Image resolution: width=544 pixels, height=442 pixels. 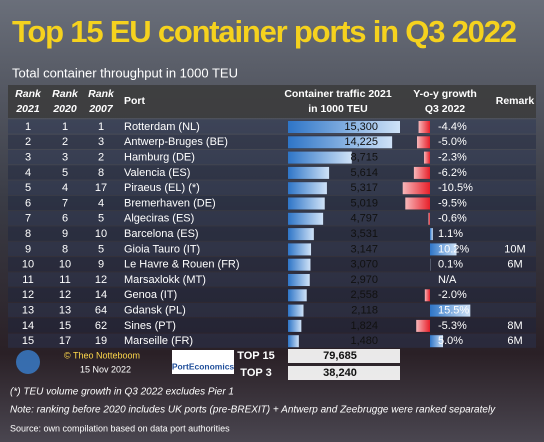 I want to click on traffic-value: 2,558, so click(x=364, y=295).